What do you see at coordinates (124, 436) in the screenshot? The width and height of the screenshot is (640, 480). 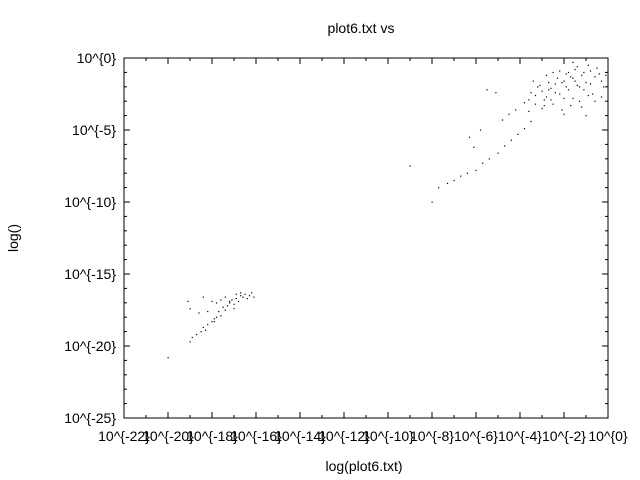 I see `x-tick-label: 10^{-22}` at bounding box center [124, 436].